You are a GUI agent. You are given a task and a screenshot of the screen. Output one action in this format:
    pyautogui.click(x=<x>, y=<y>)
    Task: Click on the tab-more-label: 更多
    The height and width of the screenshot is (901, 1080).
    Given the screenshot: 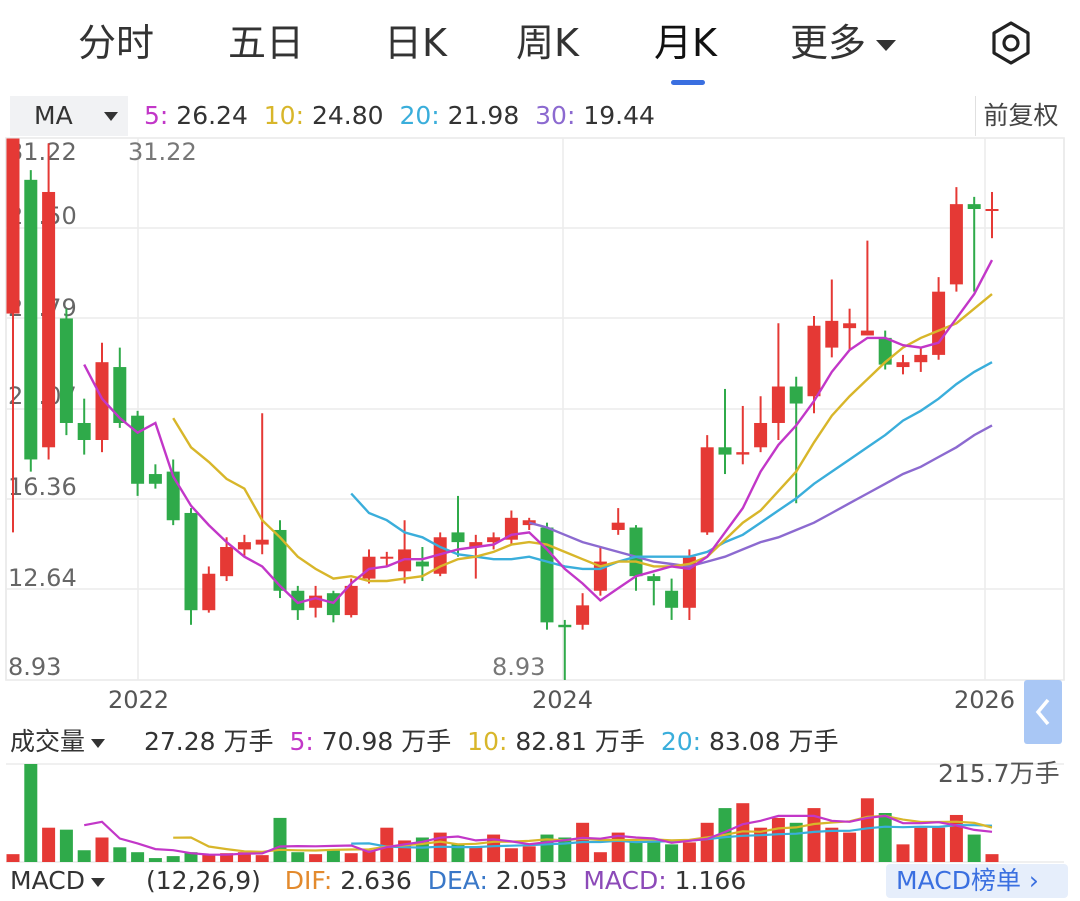 What is the action you would take?
    pyautogui.click(x=828, y=43)
    